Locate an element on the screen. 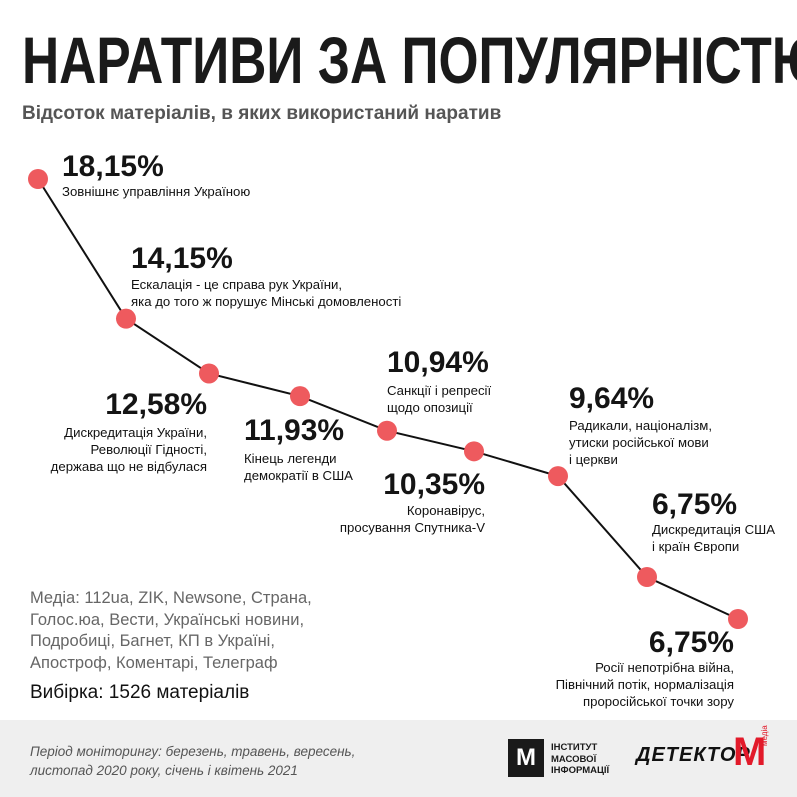 This screenshot has height=797, width=797. sample-size: Вибірка: 1526 матеріалів is located at coordinates (140, 692).